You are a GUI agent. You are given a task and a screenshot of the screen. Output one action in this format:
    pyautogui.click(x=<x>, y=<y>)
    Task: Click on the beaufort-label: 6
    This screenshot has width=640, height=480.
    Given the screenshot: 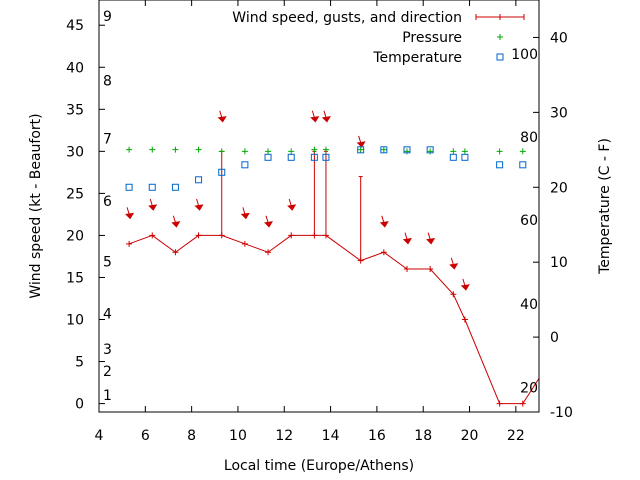 What is the action you would take?
    pyautogui.click(x=107, y=202)
    